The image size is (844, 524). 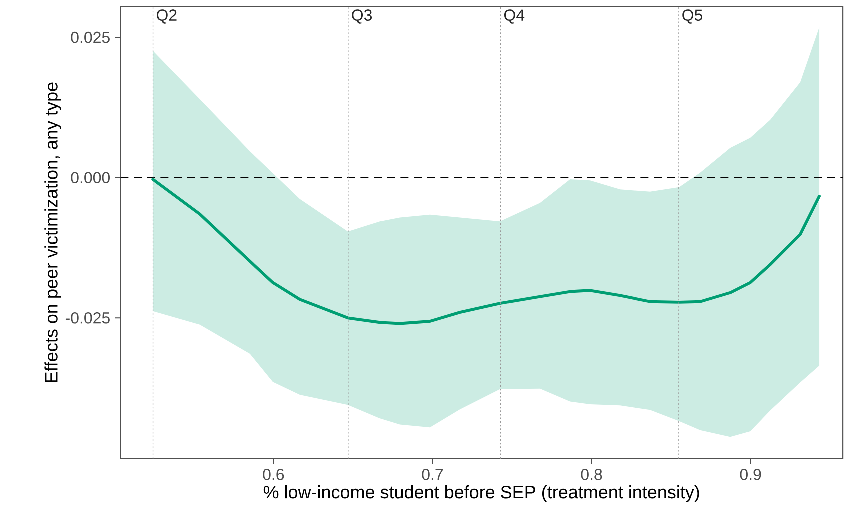 What do you see at coordinates (591, 474) in the screenshot?
I see `x-tick-label: 0.8` at bounding box center [591, 474].